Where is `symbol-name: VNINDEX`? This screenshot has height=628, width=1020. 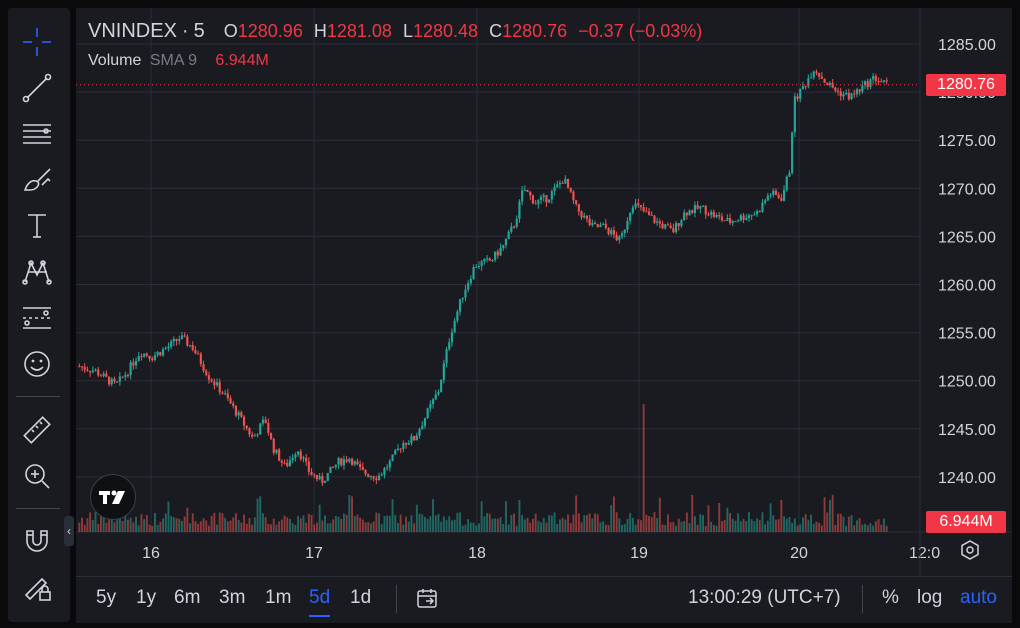
symbol-name: VNINDEX is located at coordinates (132, 31).